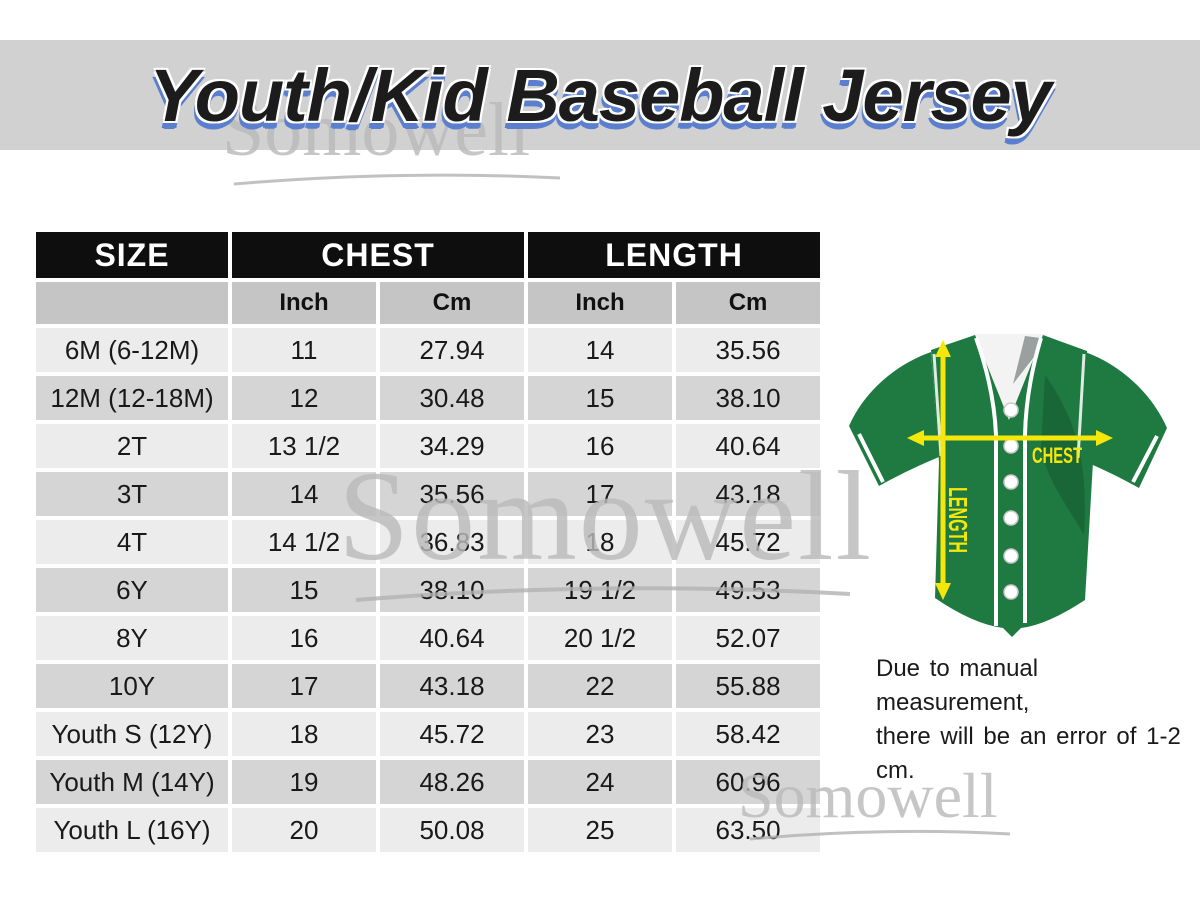 Image resolution: width=1200 pixels, height=900 pixels. Describe the element at coordinates (1123, 420) in the screenshot. I see `jersey-sleeve-right` at that location.